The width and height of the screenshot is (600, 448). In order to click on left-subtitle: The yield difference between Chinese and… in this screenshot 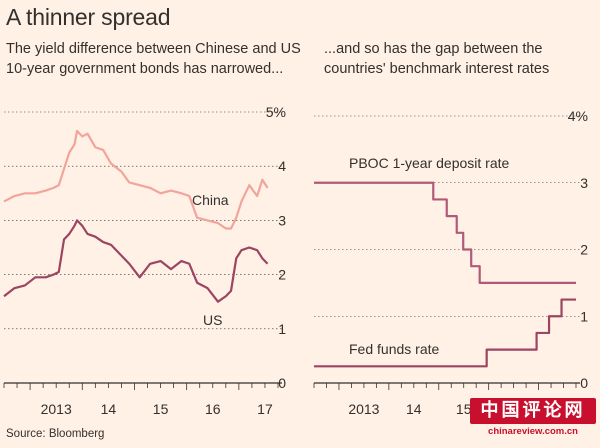, I will do `click(153, 59)`.